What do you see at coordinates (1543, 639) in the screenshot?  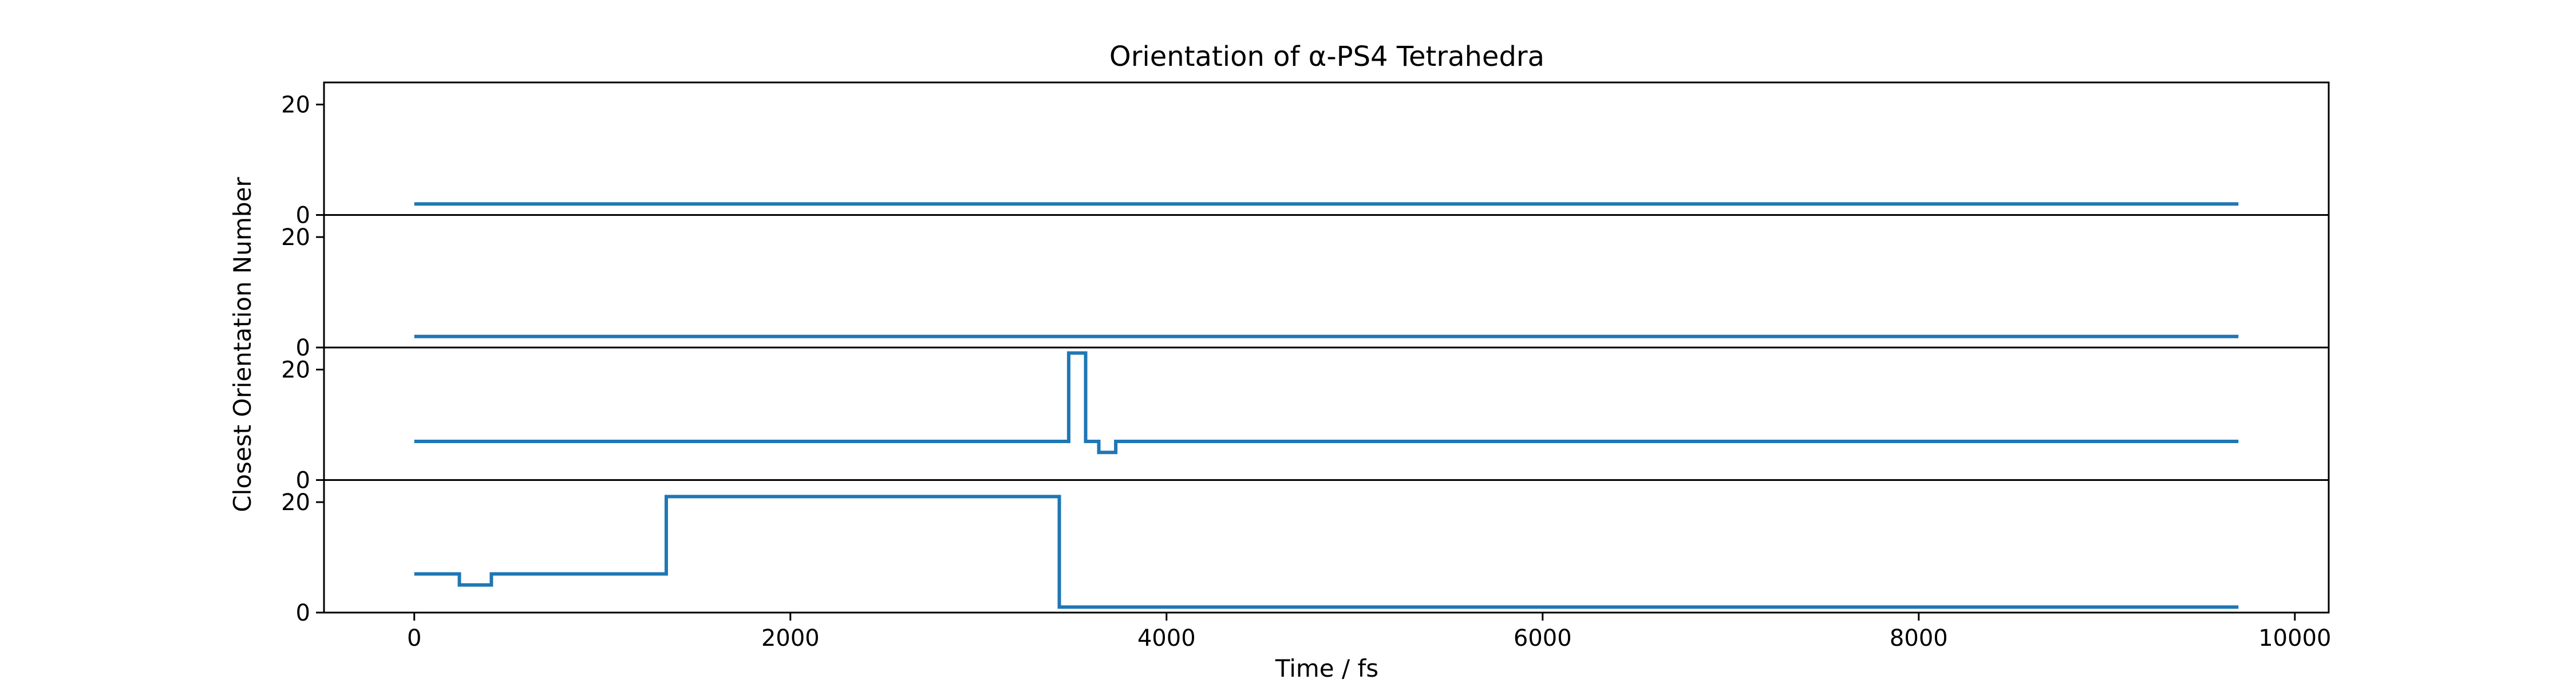 I see `x-tick-label: 6000` at bounding box center [1543, 639].